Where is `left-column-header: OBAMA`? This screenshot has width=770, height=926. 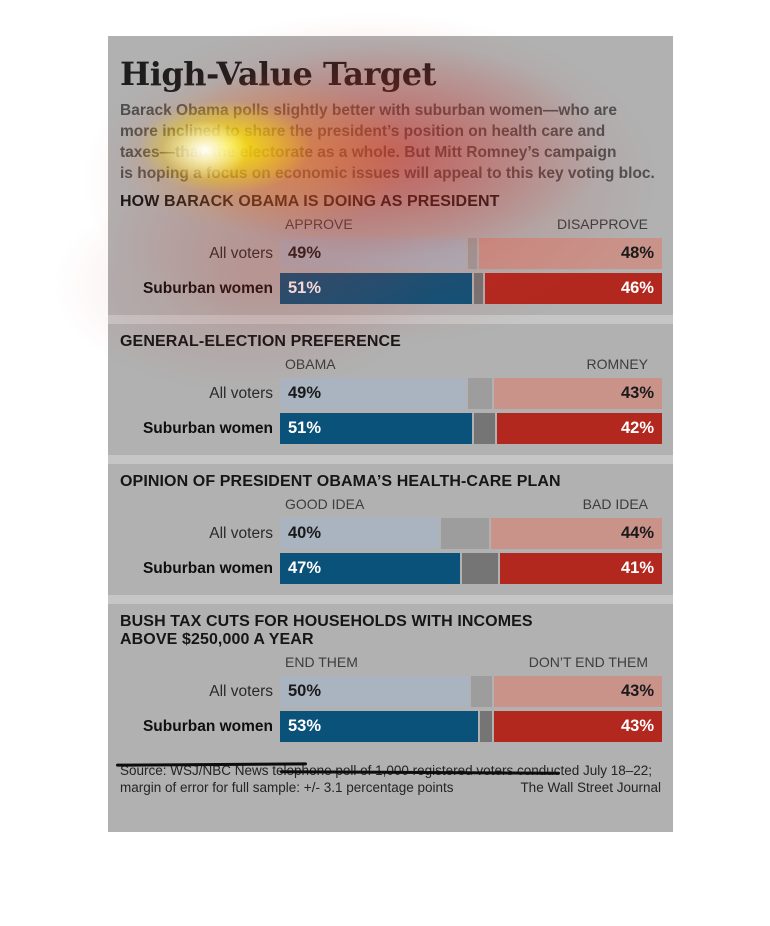 left-column-header: OBAMA is located at coordinates (310, 364).